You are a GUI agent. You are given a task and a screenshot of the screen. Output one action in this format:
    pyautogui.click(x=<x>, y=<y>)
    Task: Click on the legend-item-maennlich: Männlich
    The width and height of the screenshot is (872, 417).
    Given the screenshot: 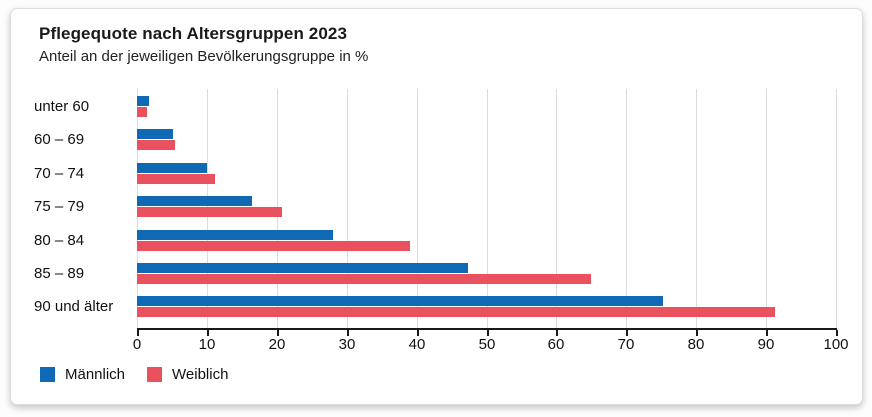 What is the action you would take?
    pyautogui.click(x=82, y=374)
    